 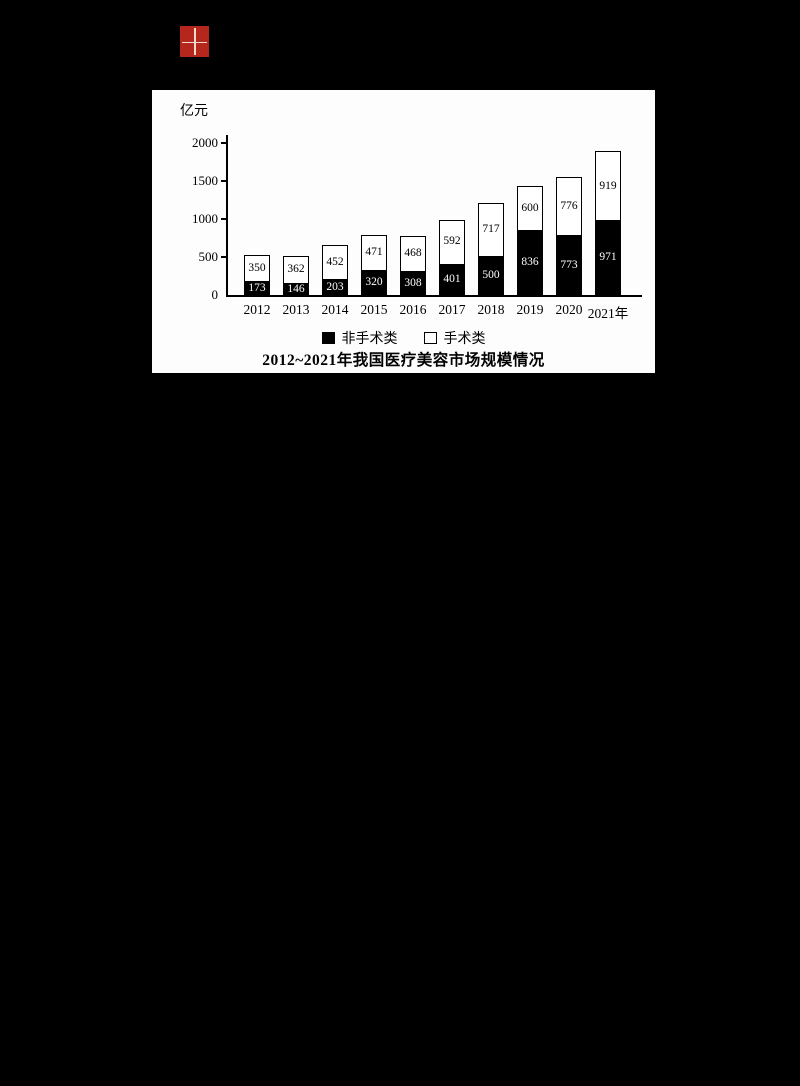 What do you see at coordinates (296, 270) in the screenshot?
I see `bar-segment-surgical-2013: 362` at bounding box center [296, 270].